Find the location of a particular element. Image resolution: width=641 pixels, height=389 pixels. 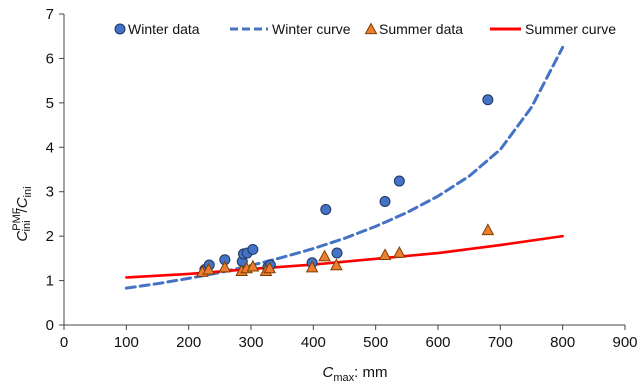

x-tick-label: 200 is located at coordinates (188, 342).